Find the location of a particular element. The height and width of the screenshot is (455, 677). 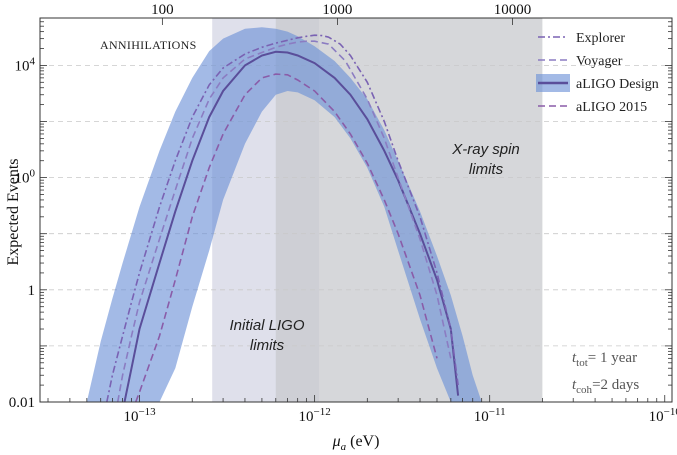

note-coh: tcoh=2 days is located at coordinates (605, 386).